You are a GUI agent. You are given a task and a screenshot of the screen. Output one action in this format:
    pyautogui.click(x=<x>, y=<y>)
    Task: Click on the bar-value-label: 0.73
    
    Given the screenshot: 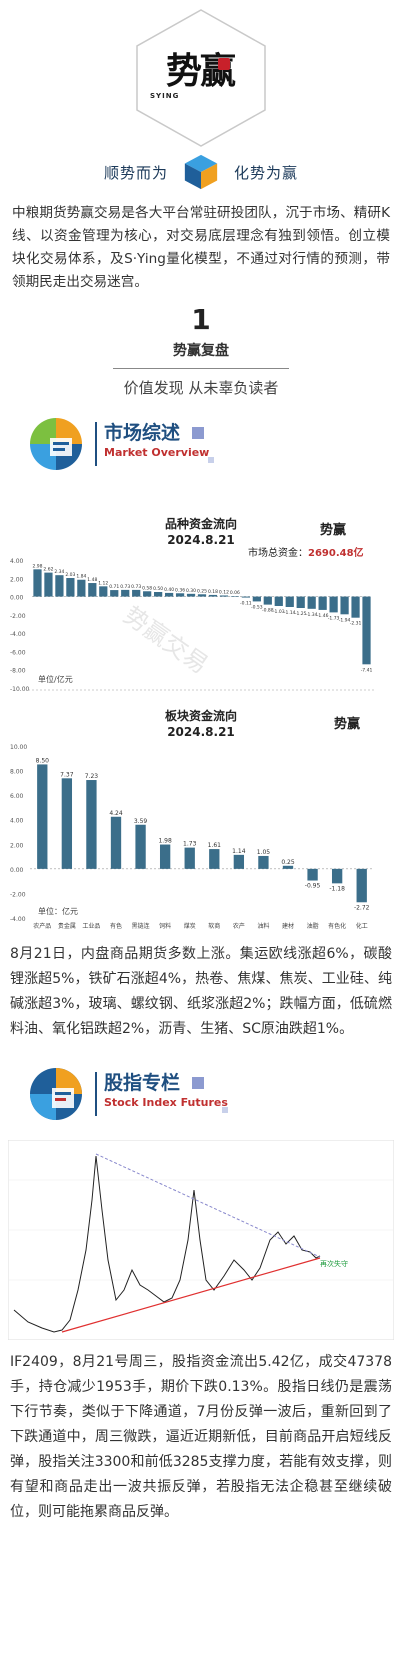 What is the action you would take?
    pyautogui.click(x=125, y=587)
    